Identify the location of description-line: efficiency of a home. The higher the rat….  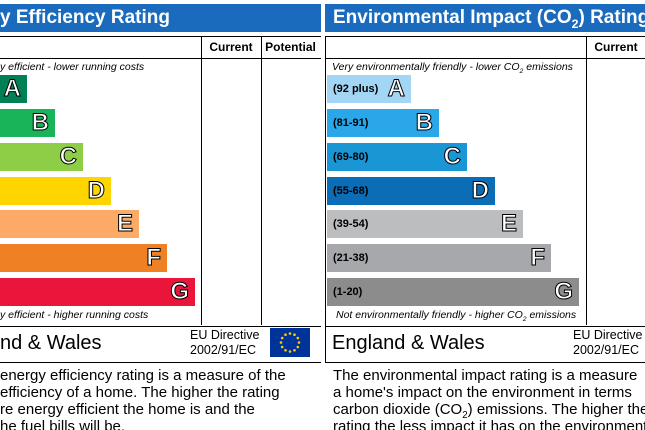
(140, 392).